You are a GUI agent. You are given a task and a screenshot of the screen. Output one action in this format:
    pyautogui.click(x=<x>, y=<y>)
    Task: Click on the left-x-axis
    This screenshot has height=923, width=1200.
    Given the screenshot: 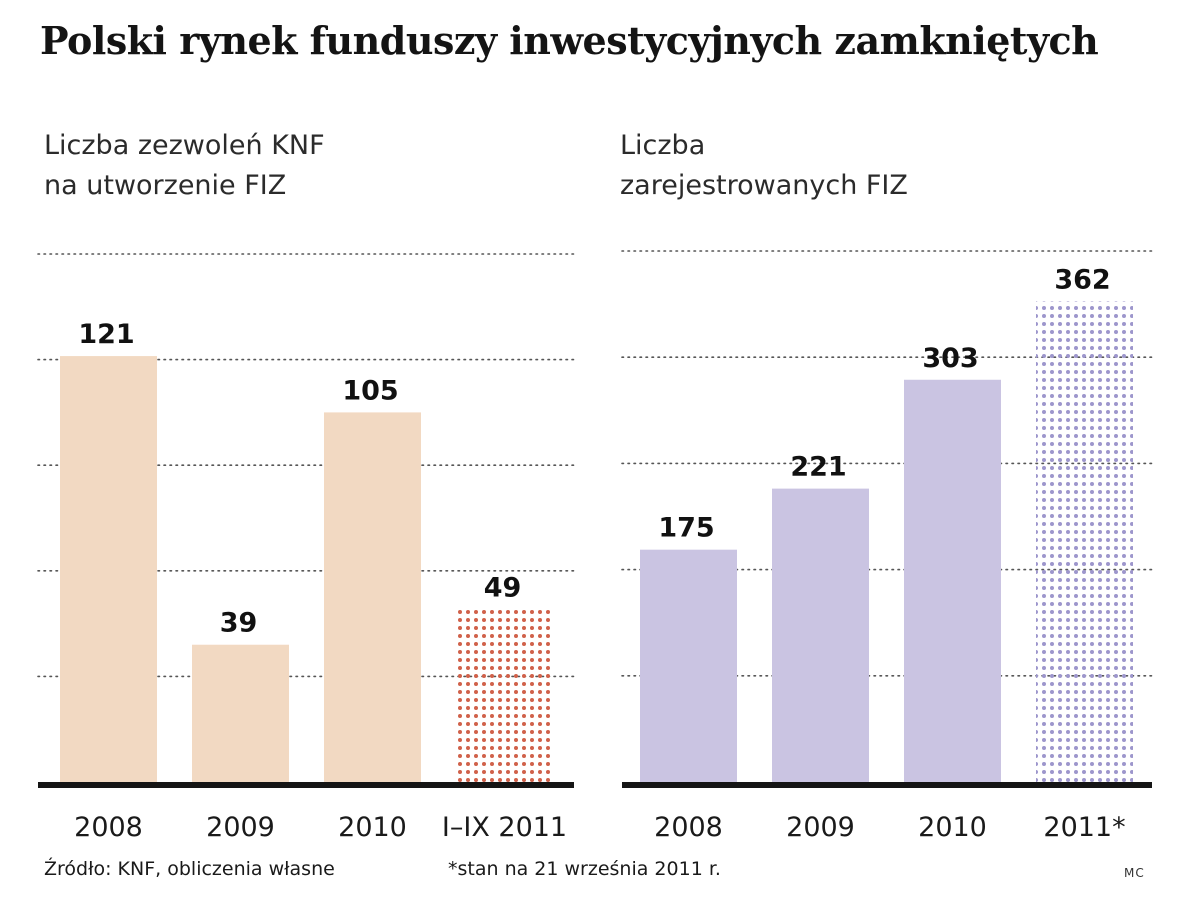 What is the action you would take?
    pyautogui.click(x=306, y=785)
    